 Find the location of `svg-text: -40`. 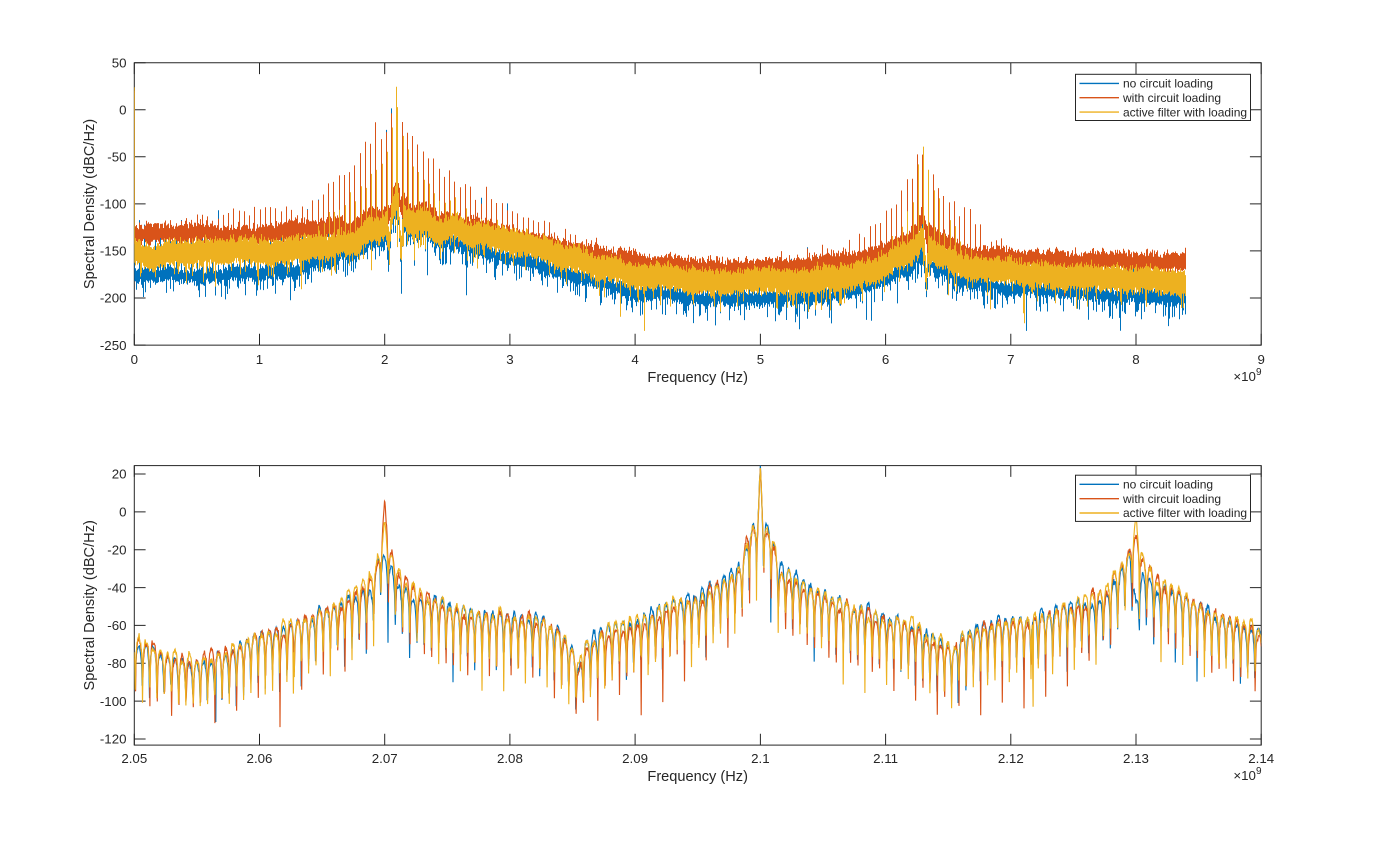

svg-text: -40 is located at coordinates (116, 587).